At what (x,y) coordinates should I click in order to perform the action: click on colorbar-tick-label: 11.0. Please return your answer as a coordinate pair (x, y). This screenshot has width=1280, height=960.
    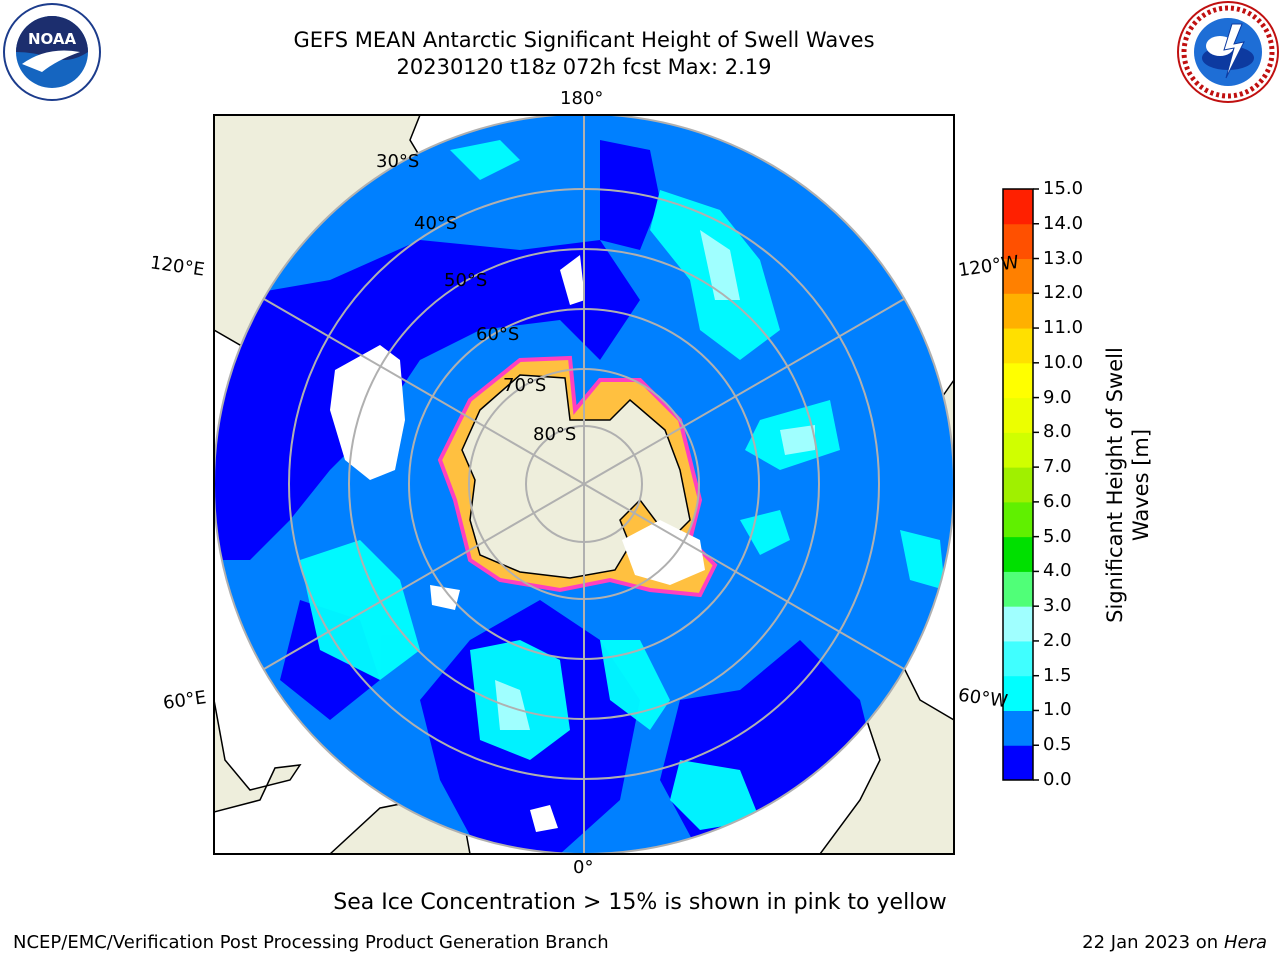
    Looking at the image, I should click on (1063, 328).